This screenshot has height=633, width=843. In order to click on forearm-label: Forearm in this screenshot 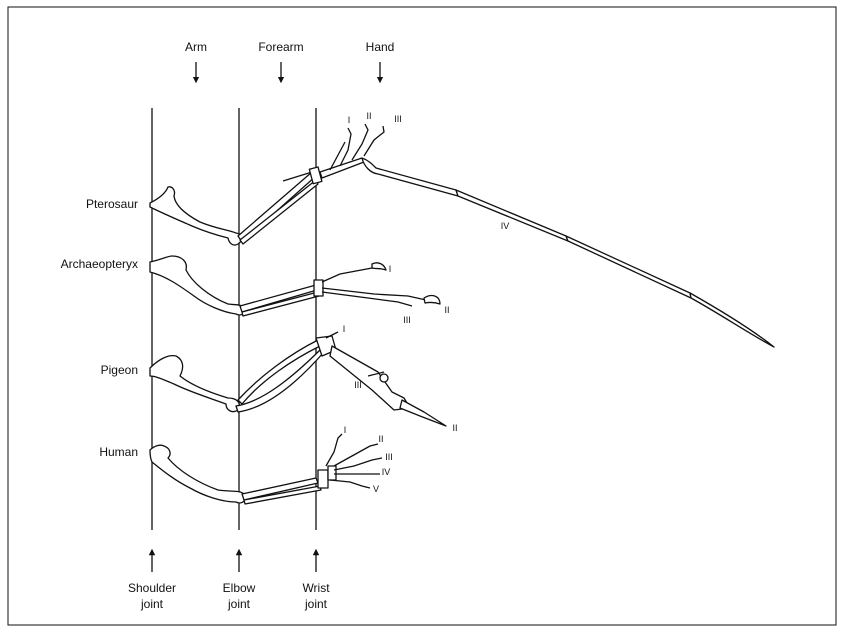, I will do `click(280, 47)`.